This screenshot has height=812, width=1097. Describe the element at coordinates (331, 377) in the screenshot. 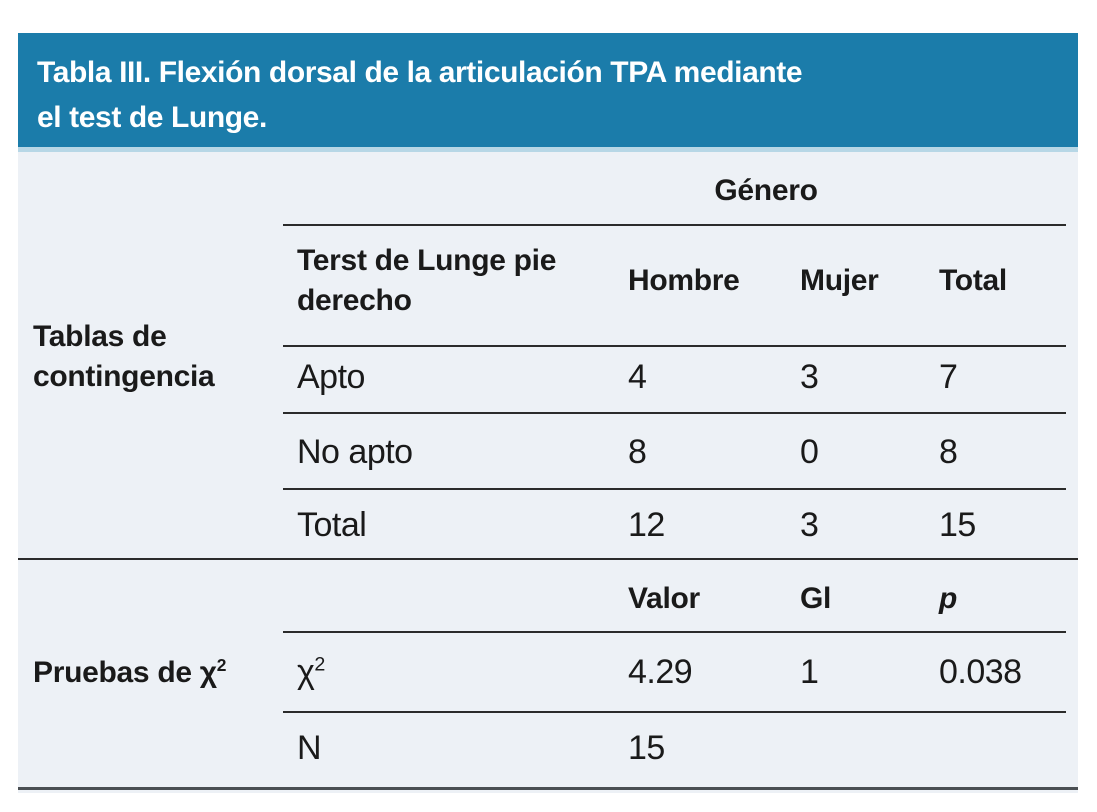

I see `row-label: Apto` at that location.